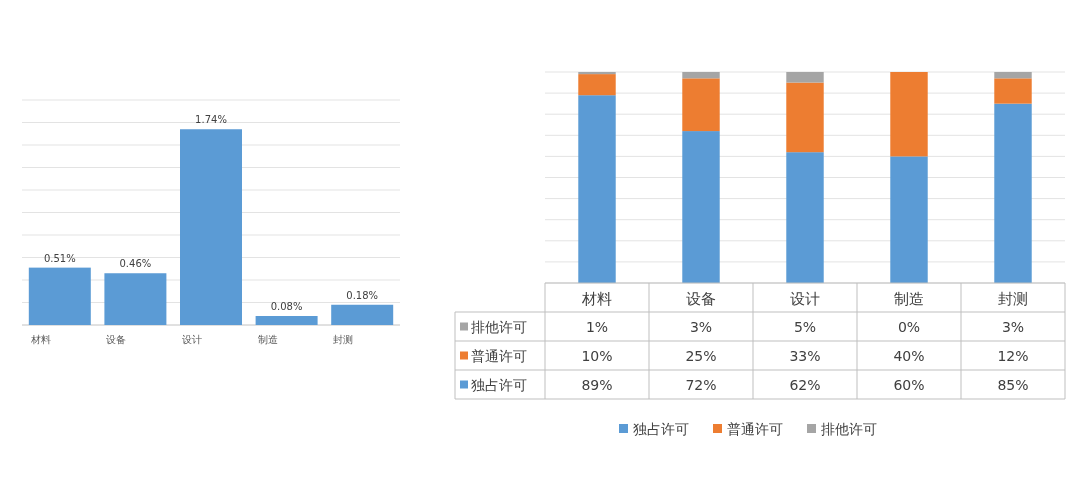  What do you see at coordinates (59, 258) in the screenshot?
I see `data-label: 0.51%` at bounding box center [59, 258].